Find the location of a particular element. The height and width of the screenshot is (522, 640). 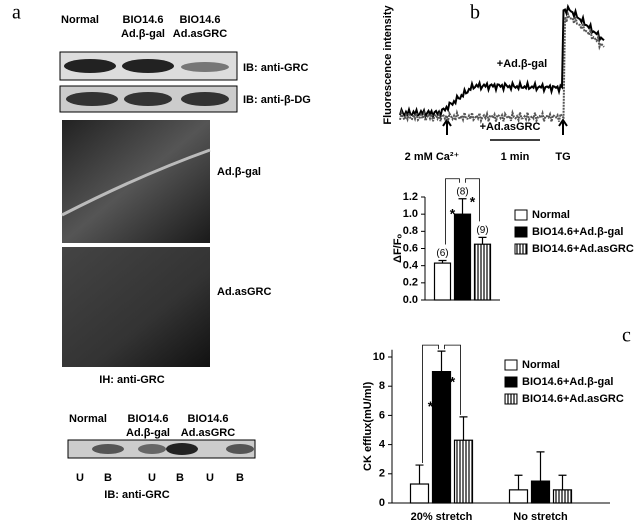

n-label: (6) is located at coordinates (442, 253).